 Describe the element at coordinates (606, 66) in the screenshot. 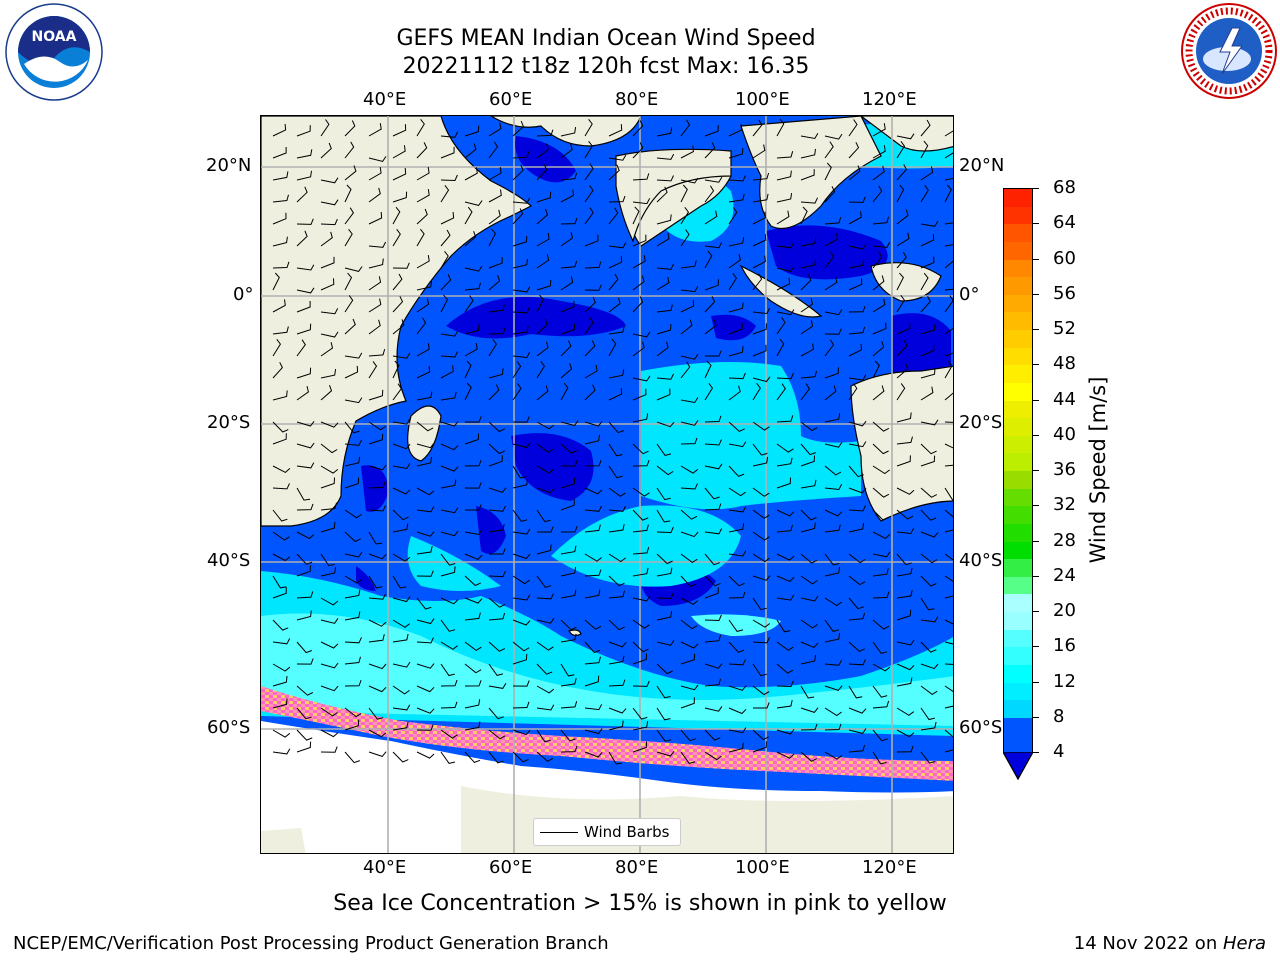

I see `chart-subtitle-run: 20221112 t18z 120h fcst Max: 16.35` at that location.